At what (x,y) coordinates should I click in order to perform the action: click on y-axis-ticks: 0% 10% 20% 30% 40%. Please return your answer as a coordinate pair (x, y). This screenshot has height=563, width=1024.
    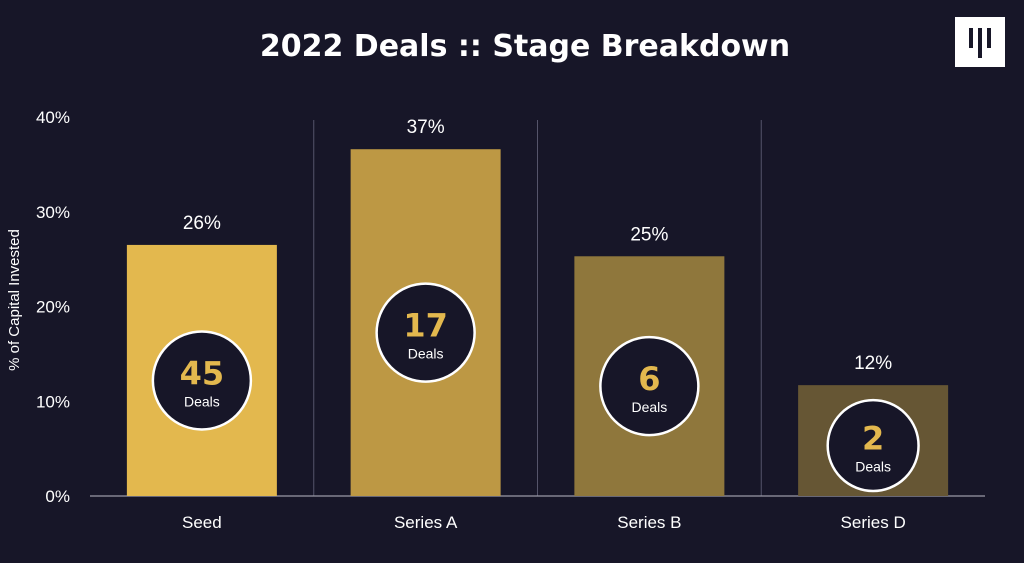
    Looking at the image, I should click on (53, 307).